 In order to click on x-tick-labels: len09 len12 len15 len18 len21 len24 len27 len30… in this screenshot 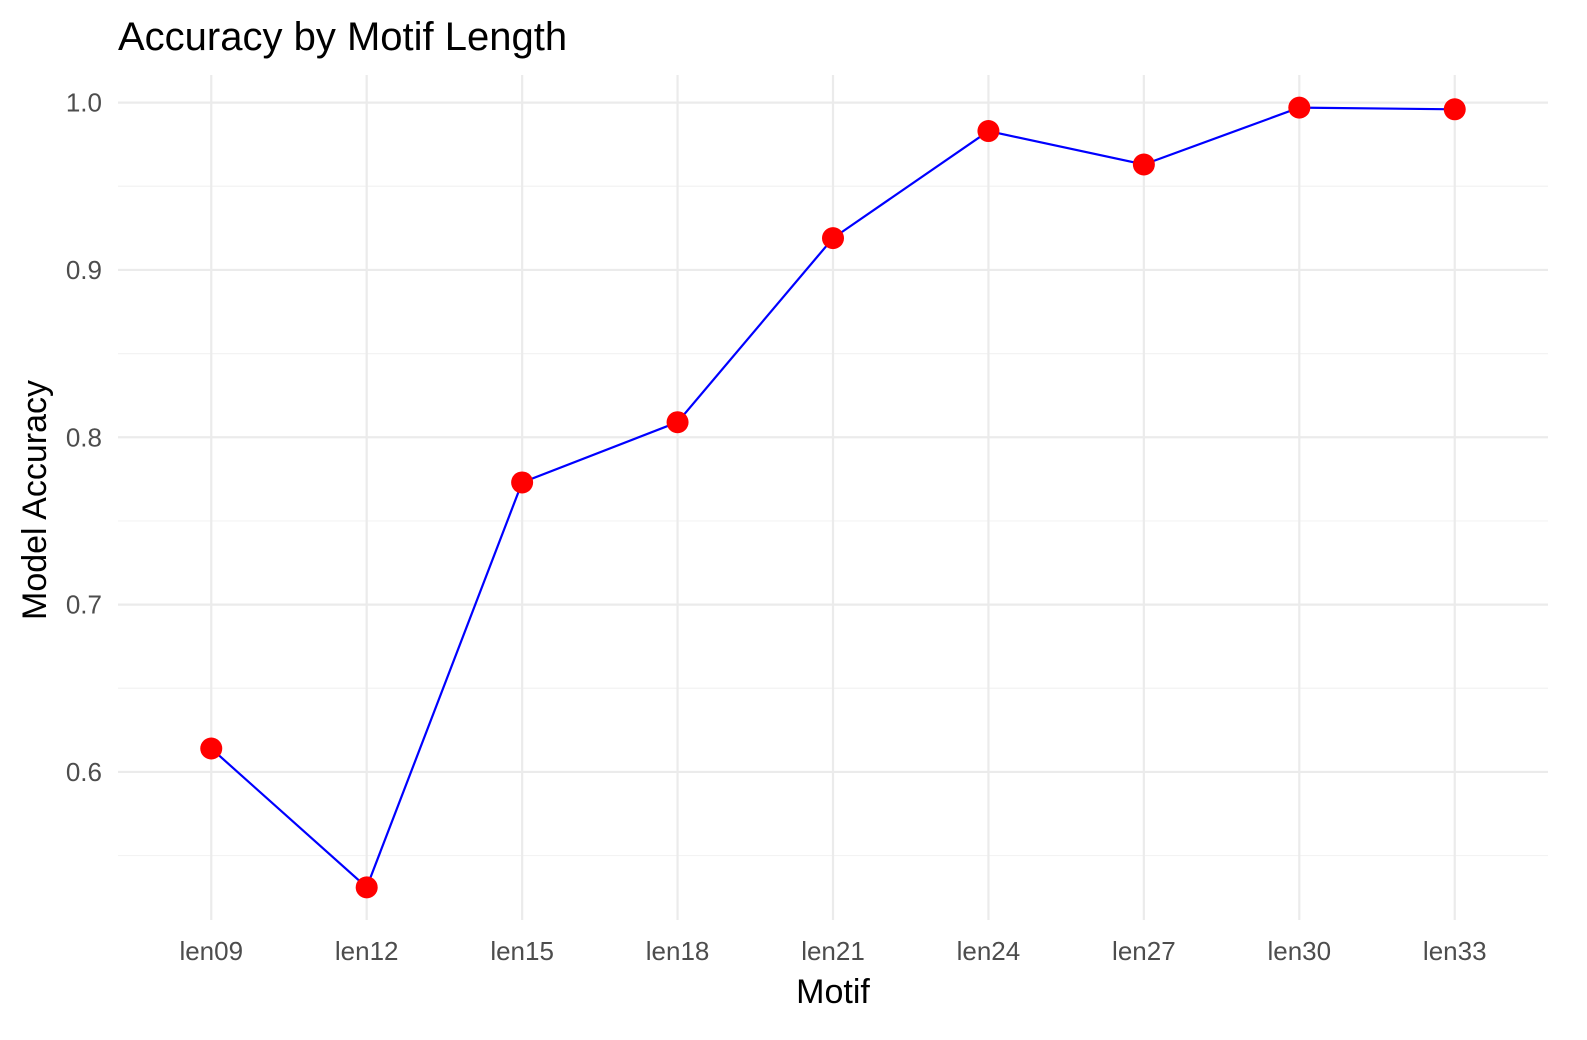, I will do `click(832, 951)`.